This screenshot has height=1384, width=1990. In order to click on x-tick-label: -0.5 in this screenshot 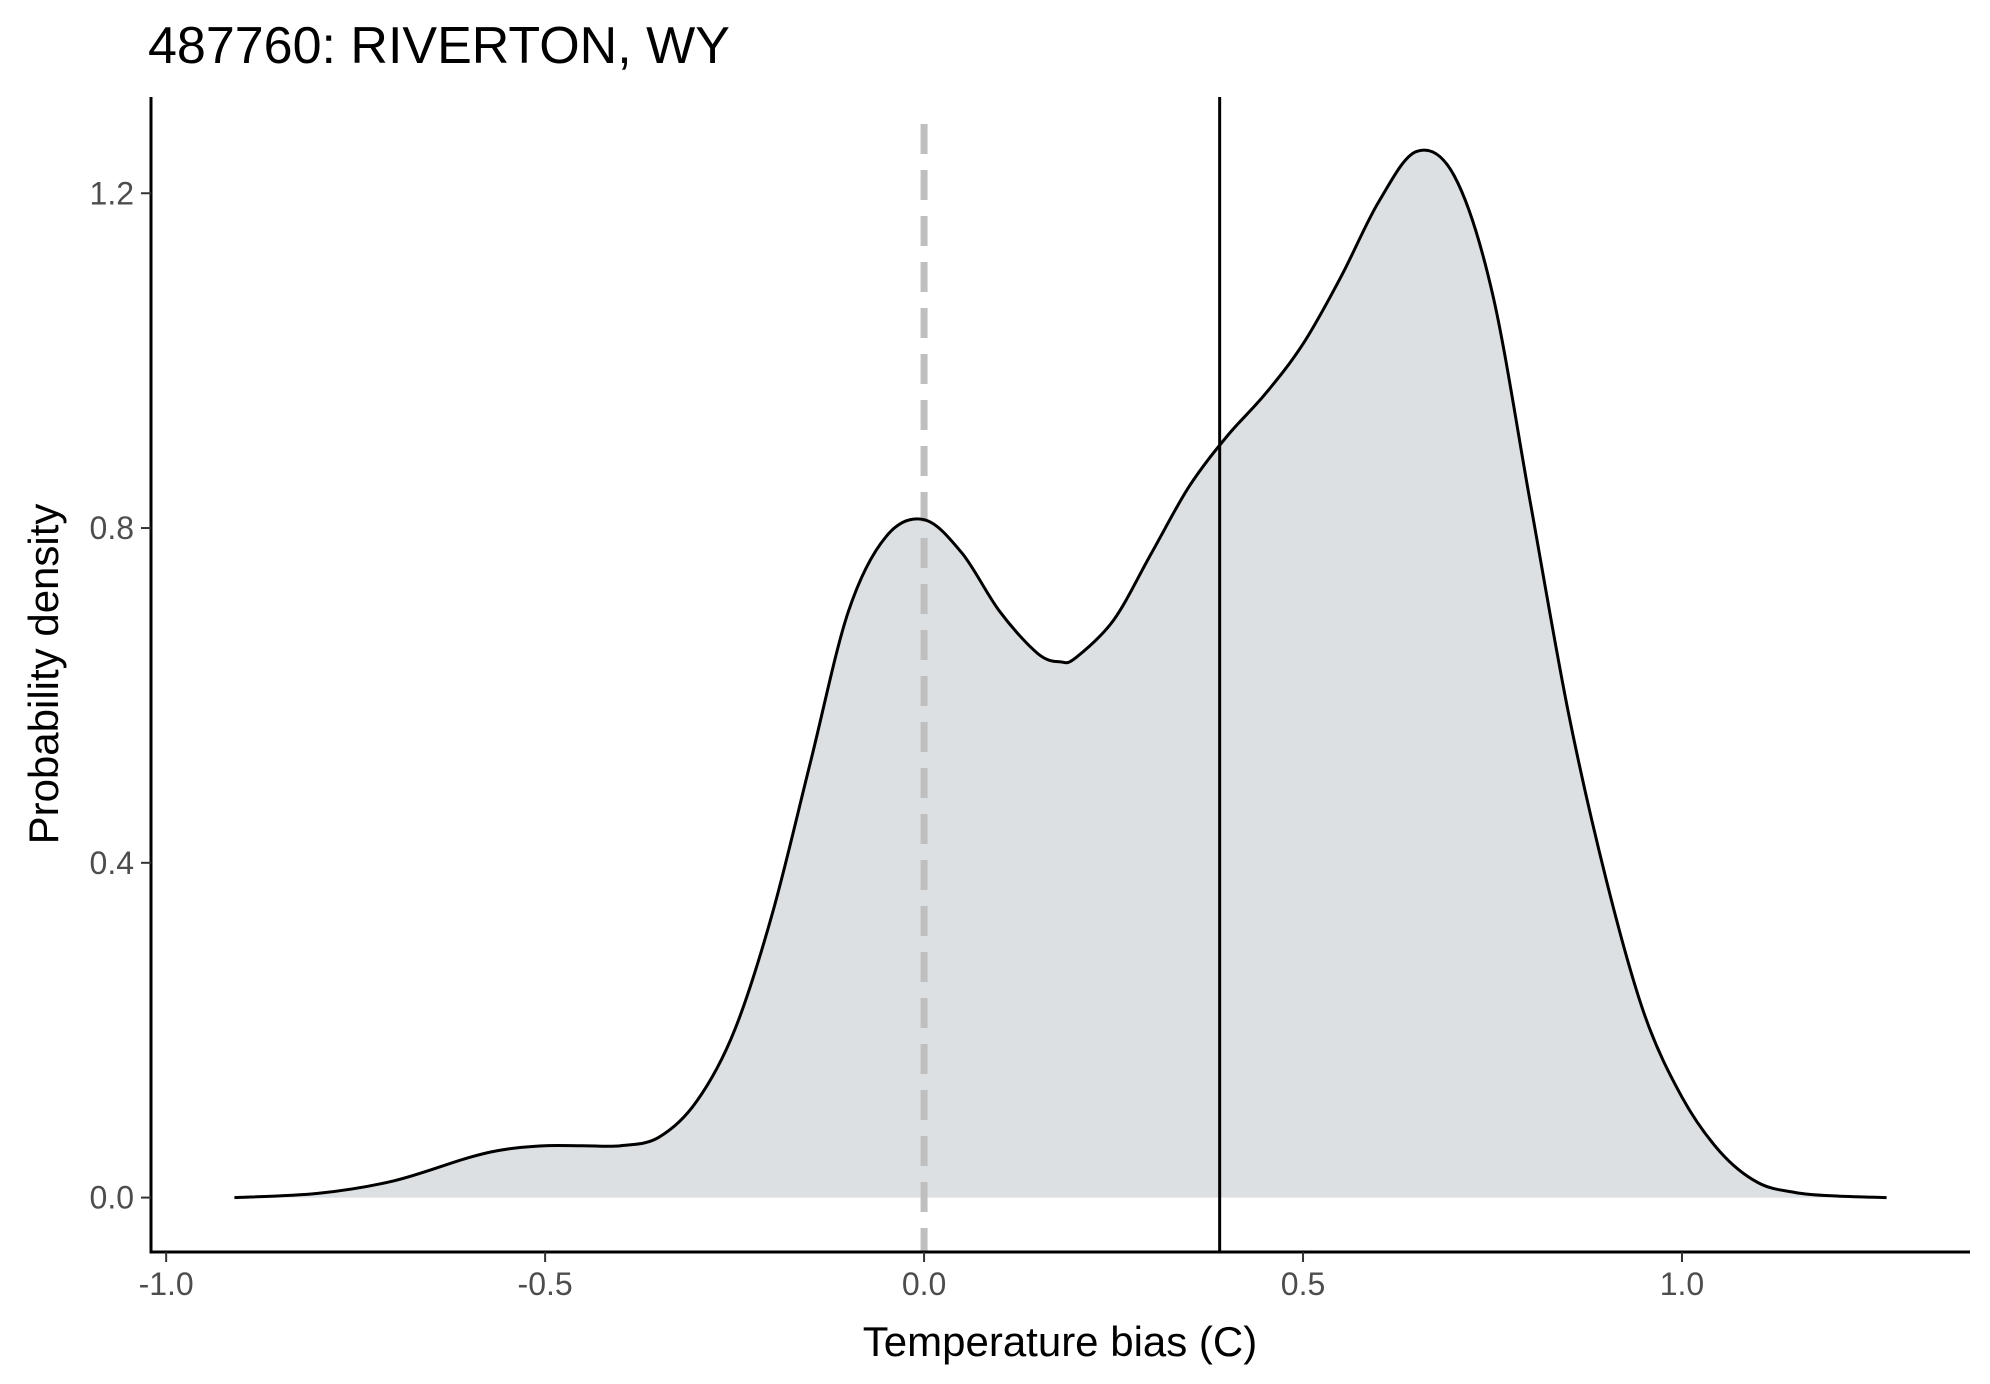, I will do `click(545, 1284)`.